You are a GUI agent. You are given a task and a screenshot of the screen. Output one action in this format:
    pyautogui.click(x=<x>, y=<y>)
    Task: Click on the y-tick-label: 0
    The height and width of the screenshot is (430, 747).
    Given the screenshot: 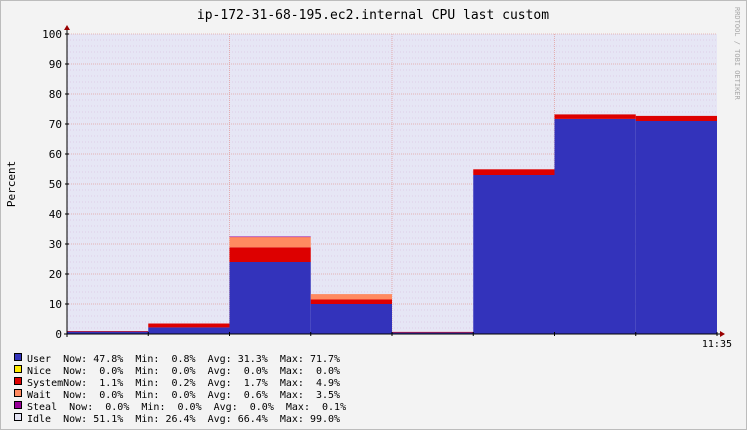 What is the action you would take?
    pyautogui.click(x=58, y=334)
    